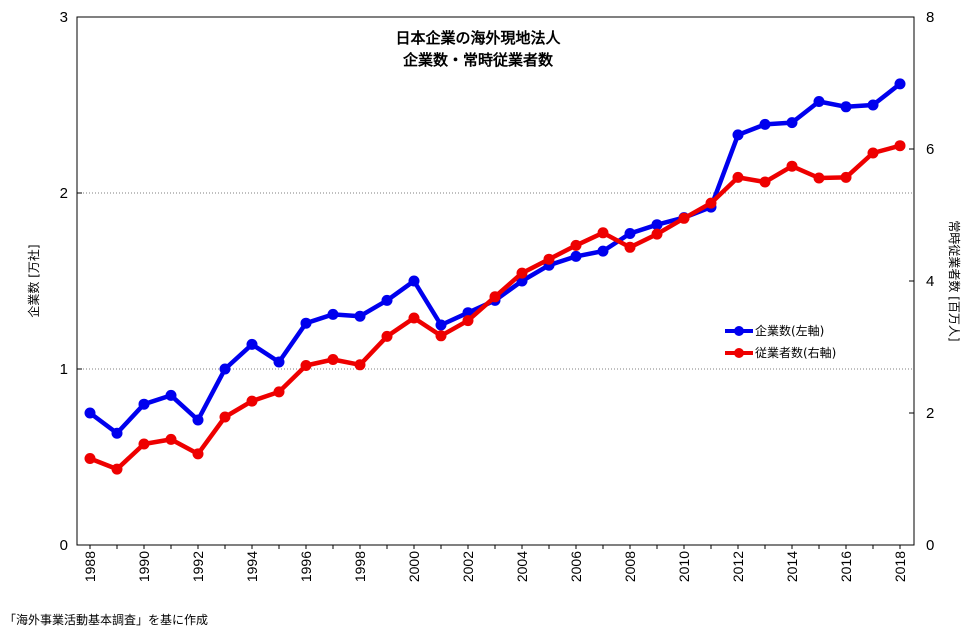  Describe the element at coordinates (930, 281) in the screenshot. I see `y-right-tick-label: 4` at that location.